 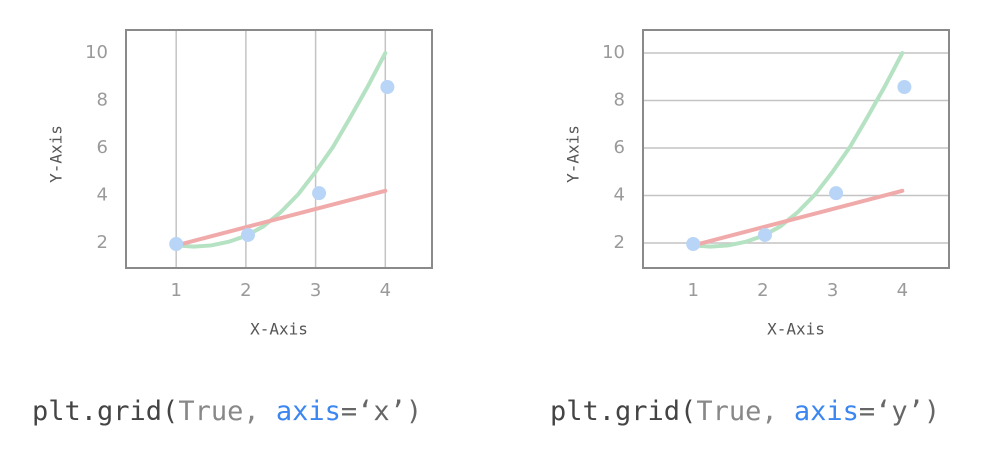 I want to click on caption: plt.grid(True, axis=‘y’), so click(x=745, y=411).